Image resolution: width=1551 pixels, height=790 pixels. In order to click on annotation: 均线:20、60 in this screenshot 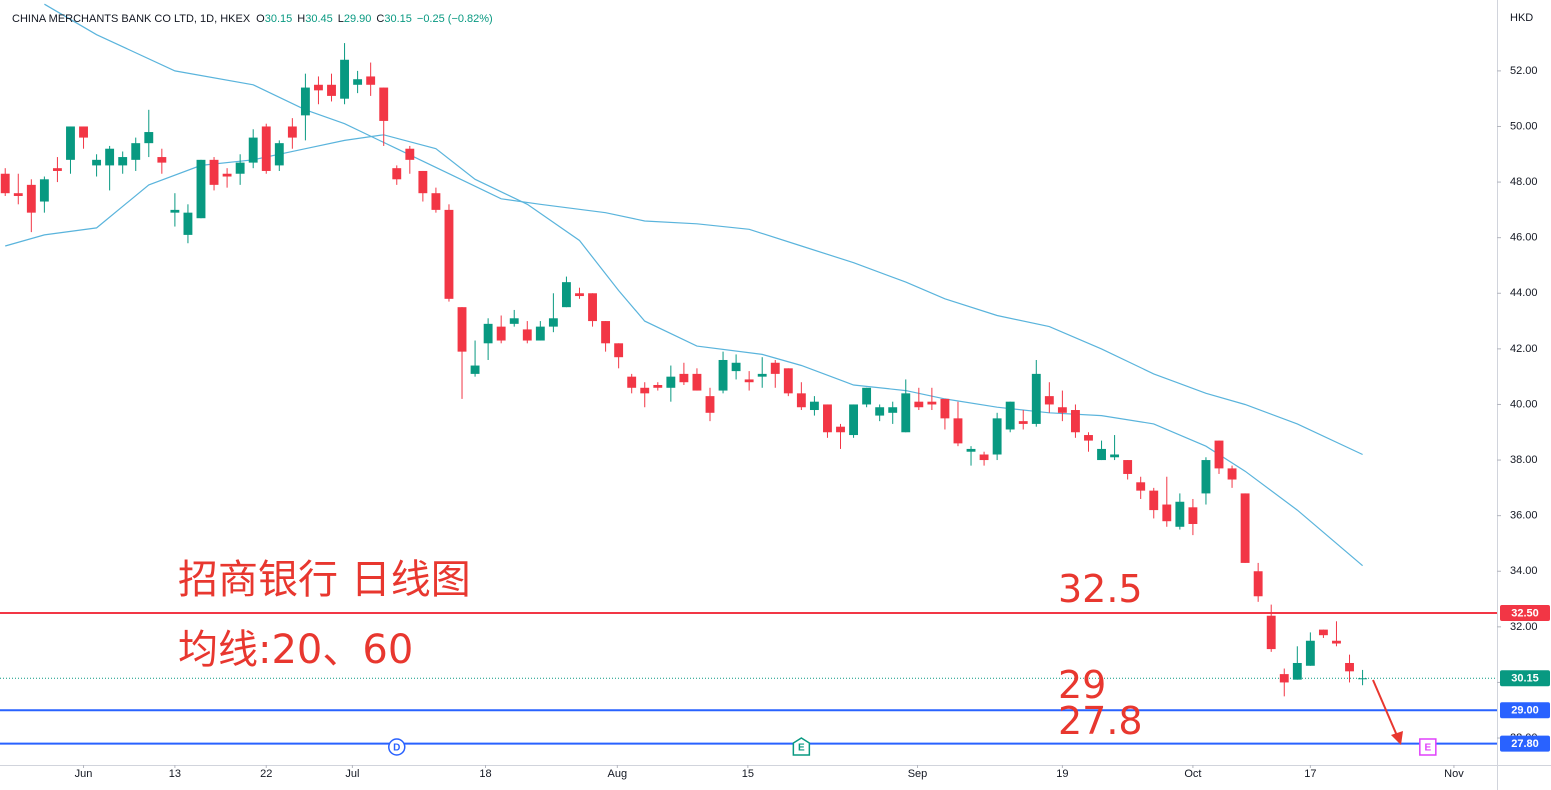, I will do `click(295, 650)`.